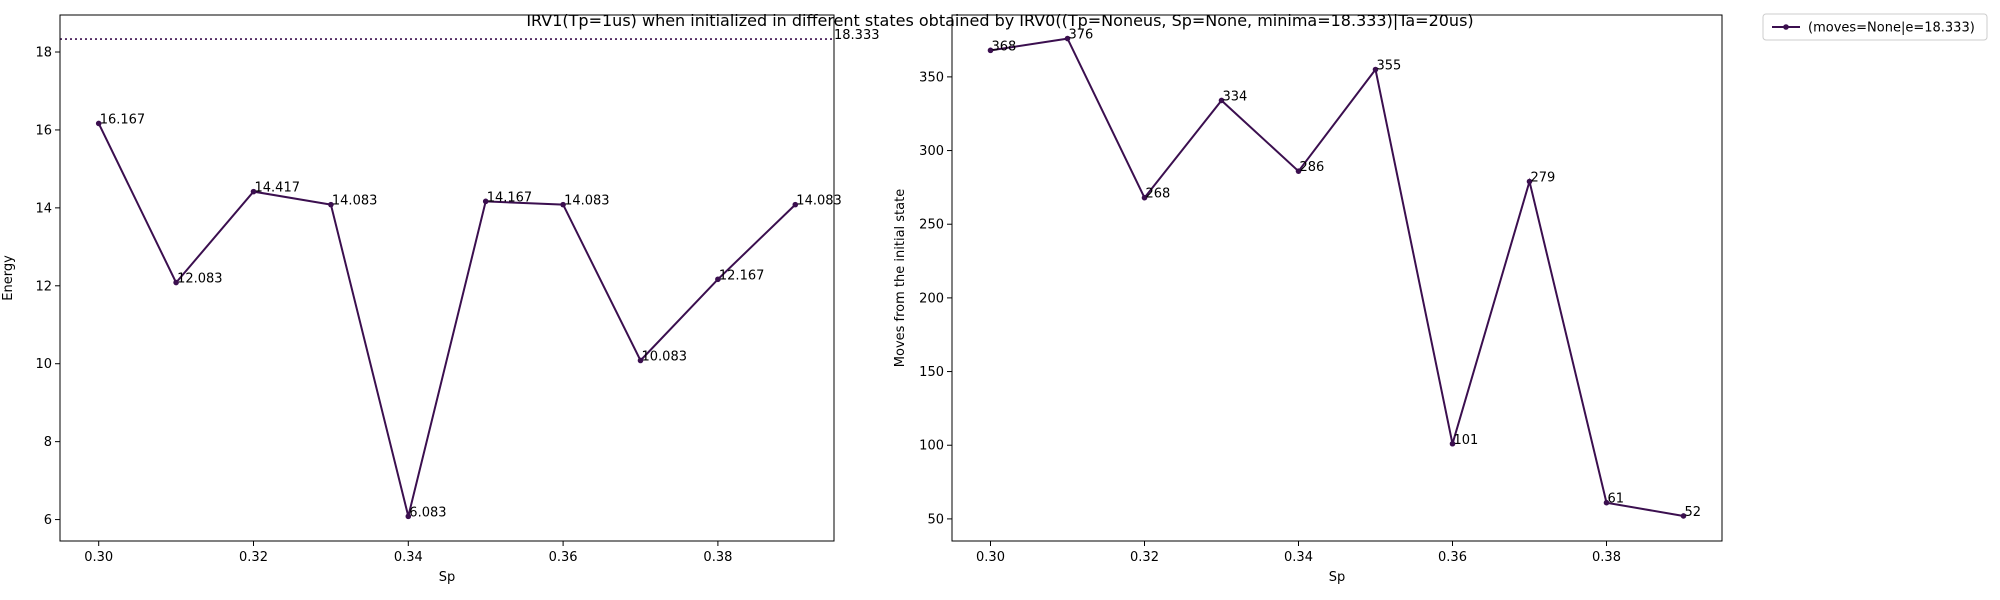 This screenshot has height=600, width=2000. I want to click on y-tick-label: 350, so click(931, 77).